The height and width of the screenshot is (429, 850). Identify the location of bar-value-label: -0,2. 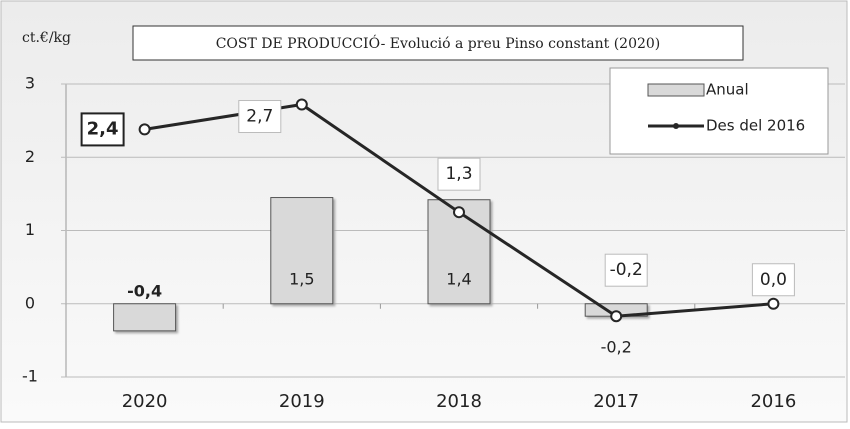
(616, 347).